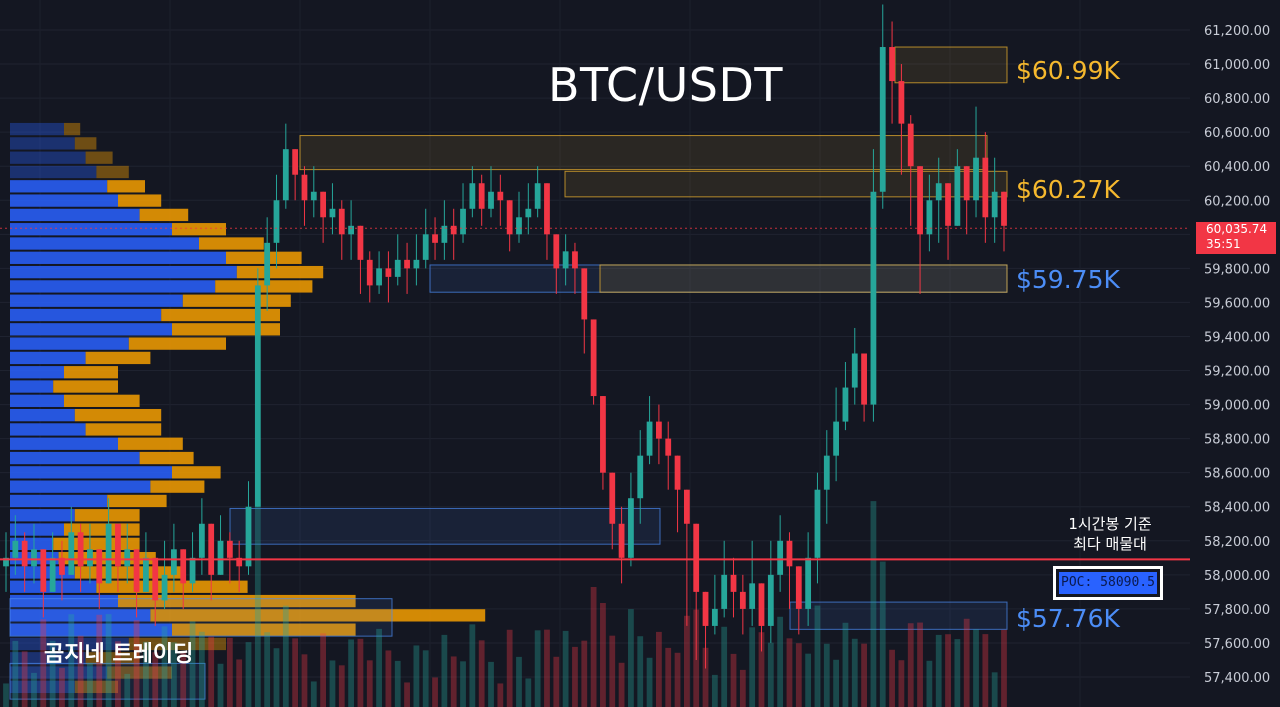  I want to click on price-tick-label: 59,400.00, so click(1237, 337).